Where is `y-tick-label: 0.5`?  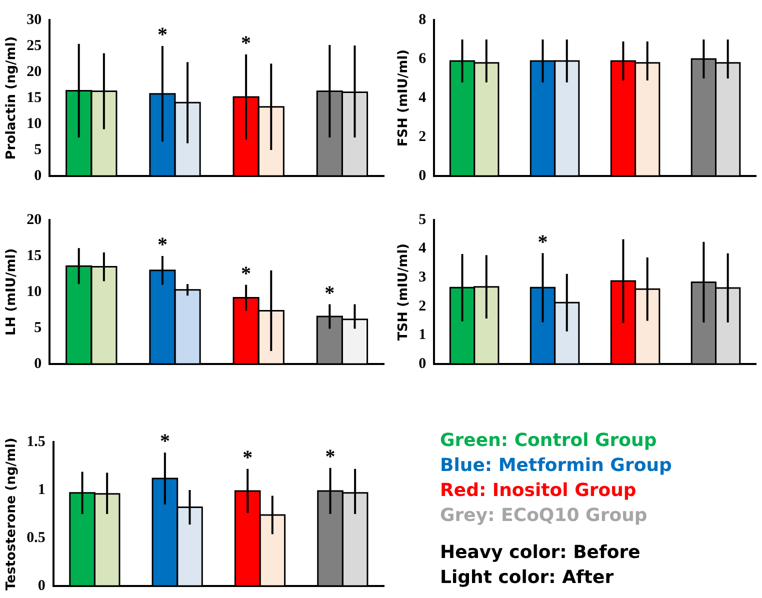 y-tick-label: 0.5 is located at coordinates (36, 538).